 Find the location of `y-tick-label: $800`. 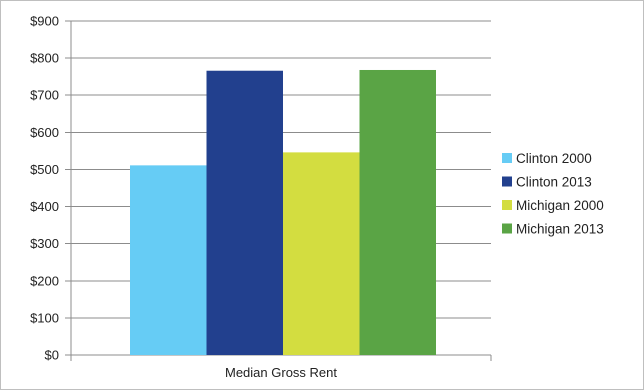

y-tick-label: $800 is located at coordinates (44, 58).